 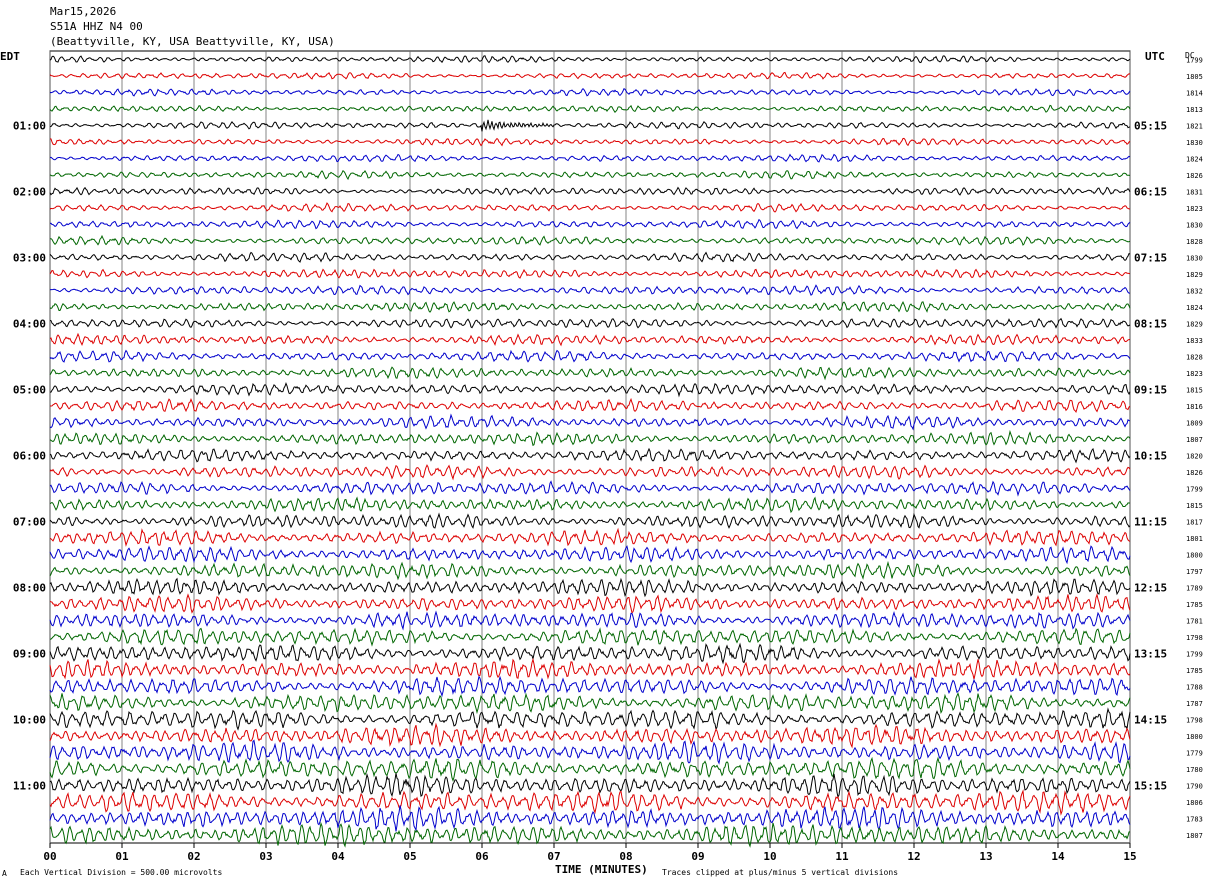 What do you see at coordinates (338, 856) in the screenshot?
I see `x-tick-label: 04` at bounding box center [338, 856].